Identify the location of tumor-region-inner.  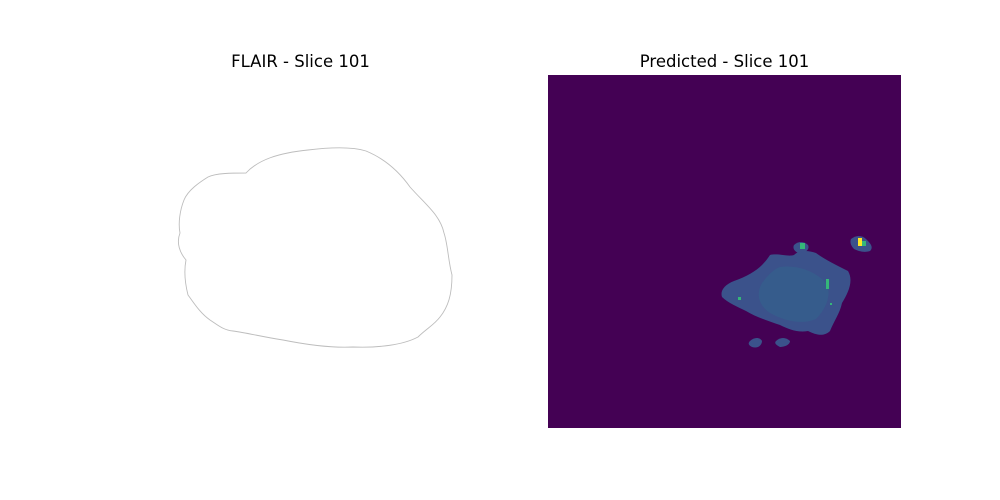
(793, 294).